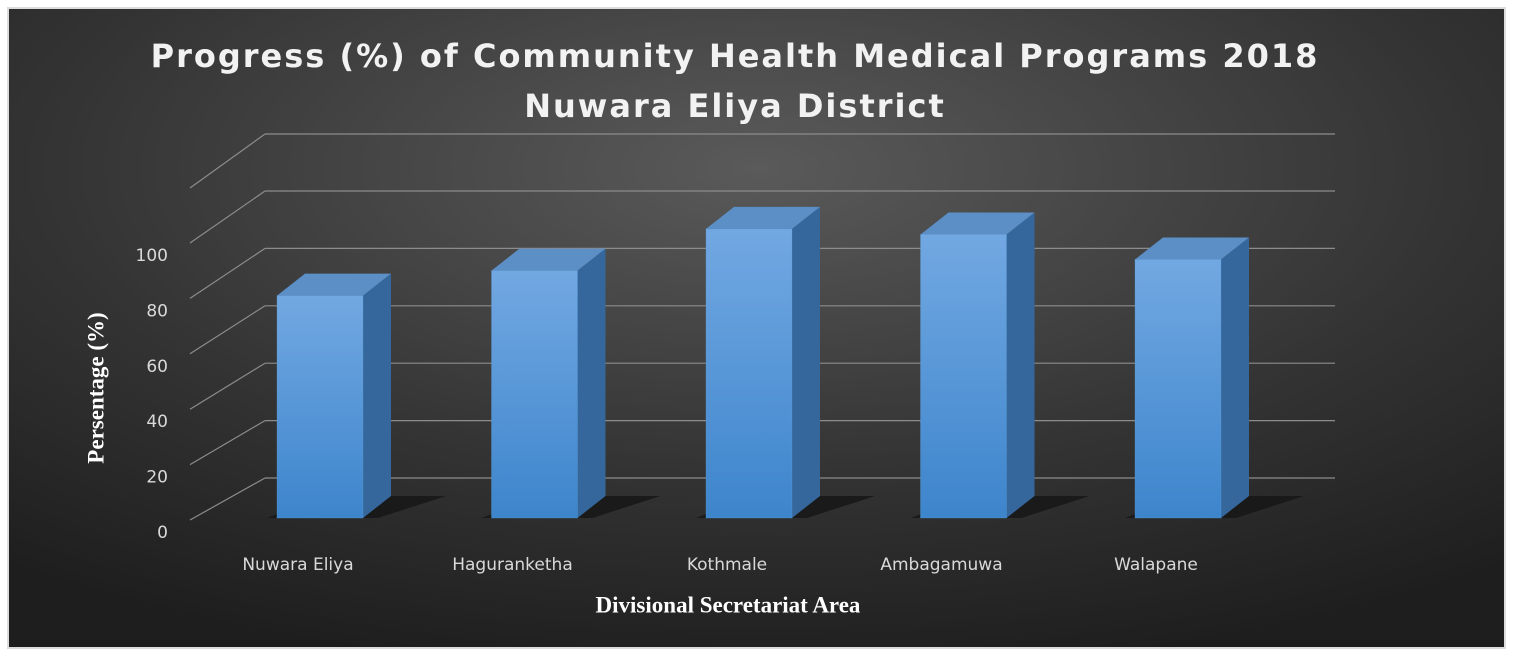  I want to click on y-tick-label: 80, so click(157, 311).